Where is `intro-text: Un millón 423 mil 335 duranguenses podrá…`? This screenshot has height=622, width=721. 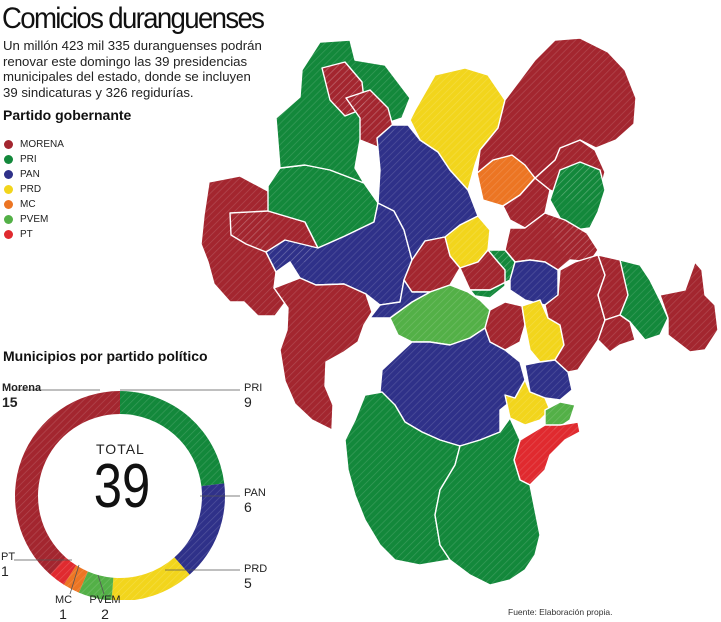
intro-text: Un millón 423 mil 335 duranguenses podrá… is located at coordinates (132, 69).